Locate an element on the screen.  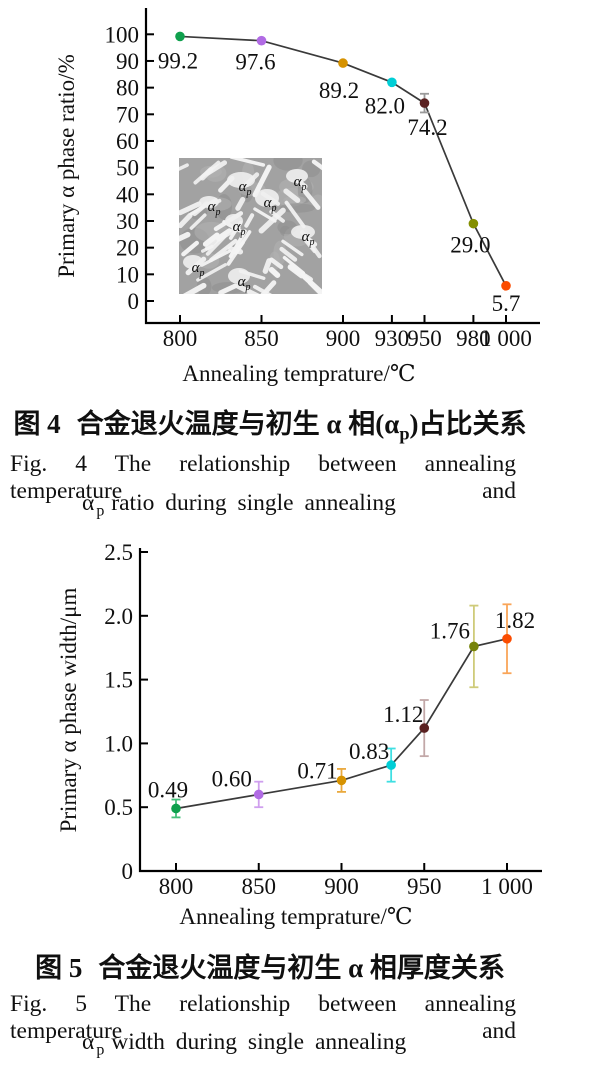
fig4-caption-zh-label: 图 4 is located at coordinates (37, 424).